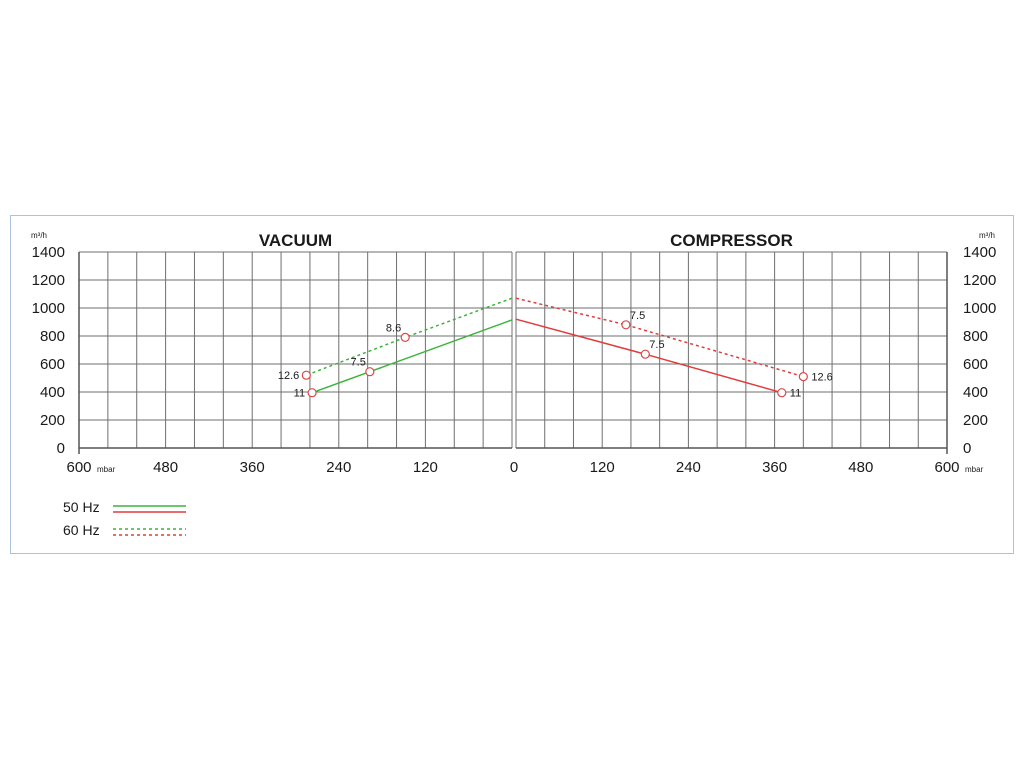 This screenshot has width=1024, height=768. I want to click on vacuum-power-label: 12.6, so click(288, 376).